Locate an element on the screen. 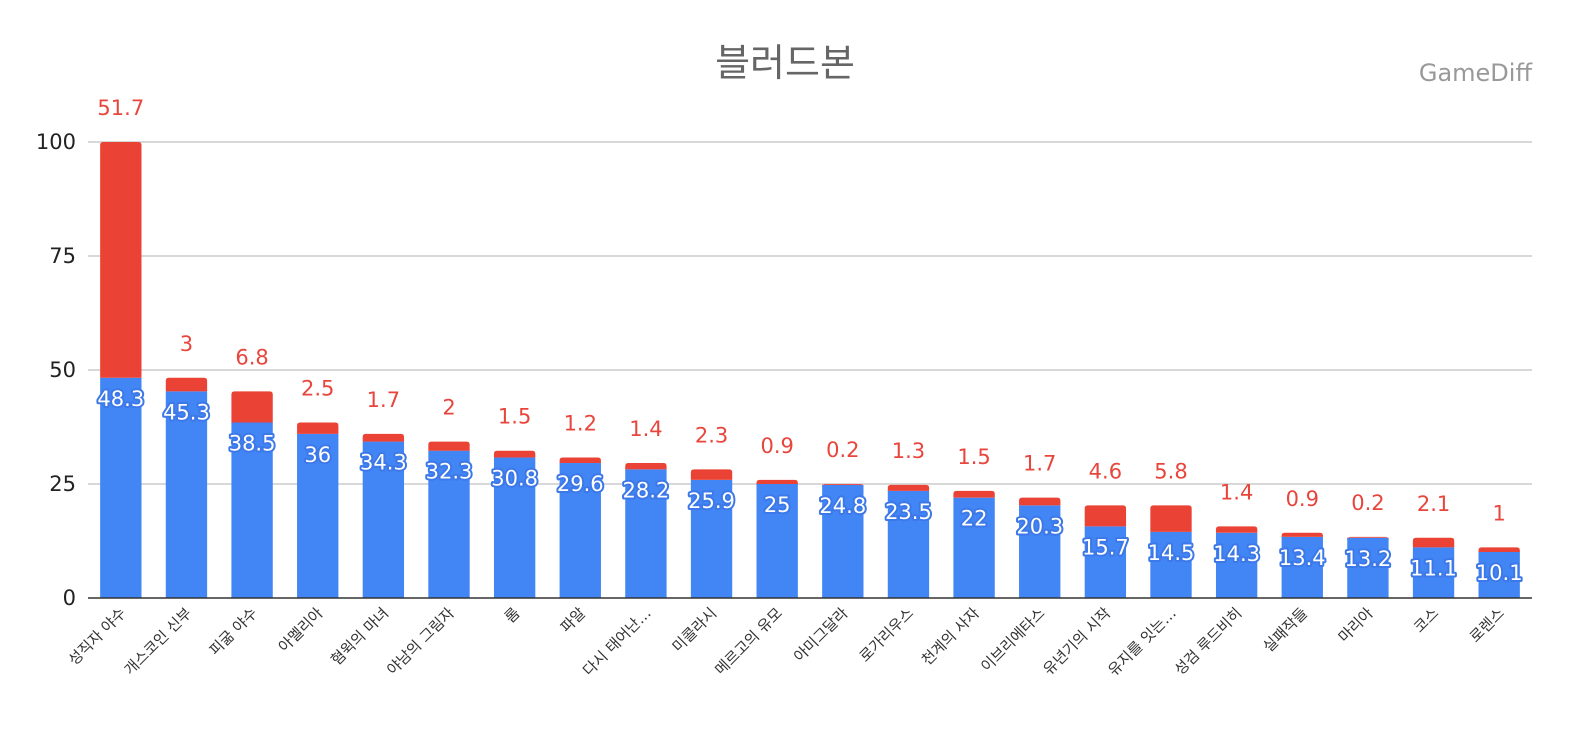  data-label-top: 51.7 is located at coordinates (120, 108).